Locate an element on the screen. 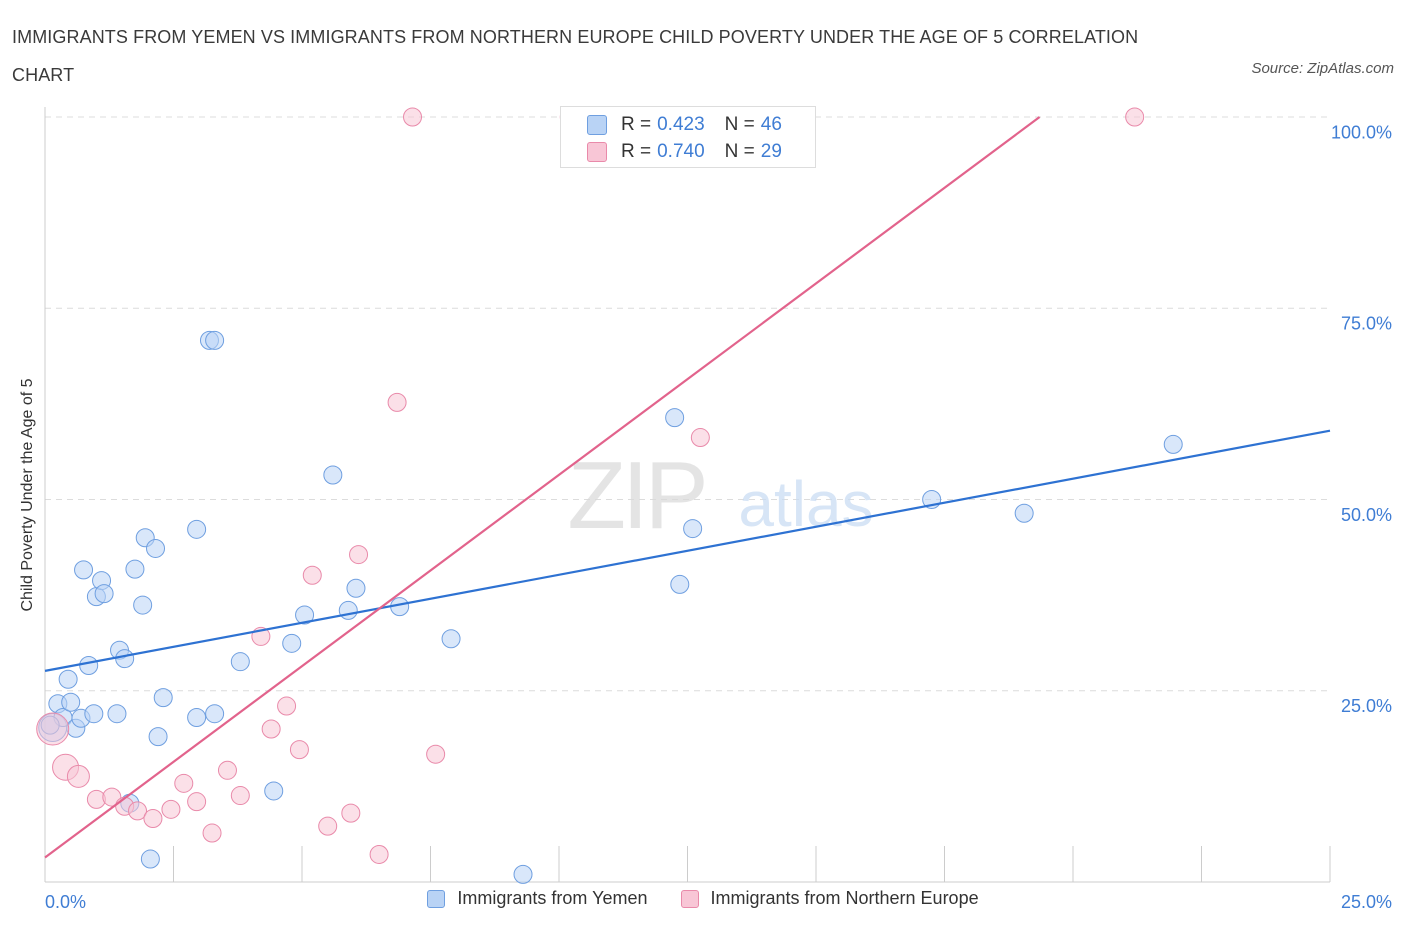 This screenshot has height=930, width=1406. r-value-yemen: 0.423 is located at coordinates (681, 124).